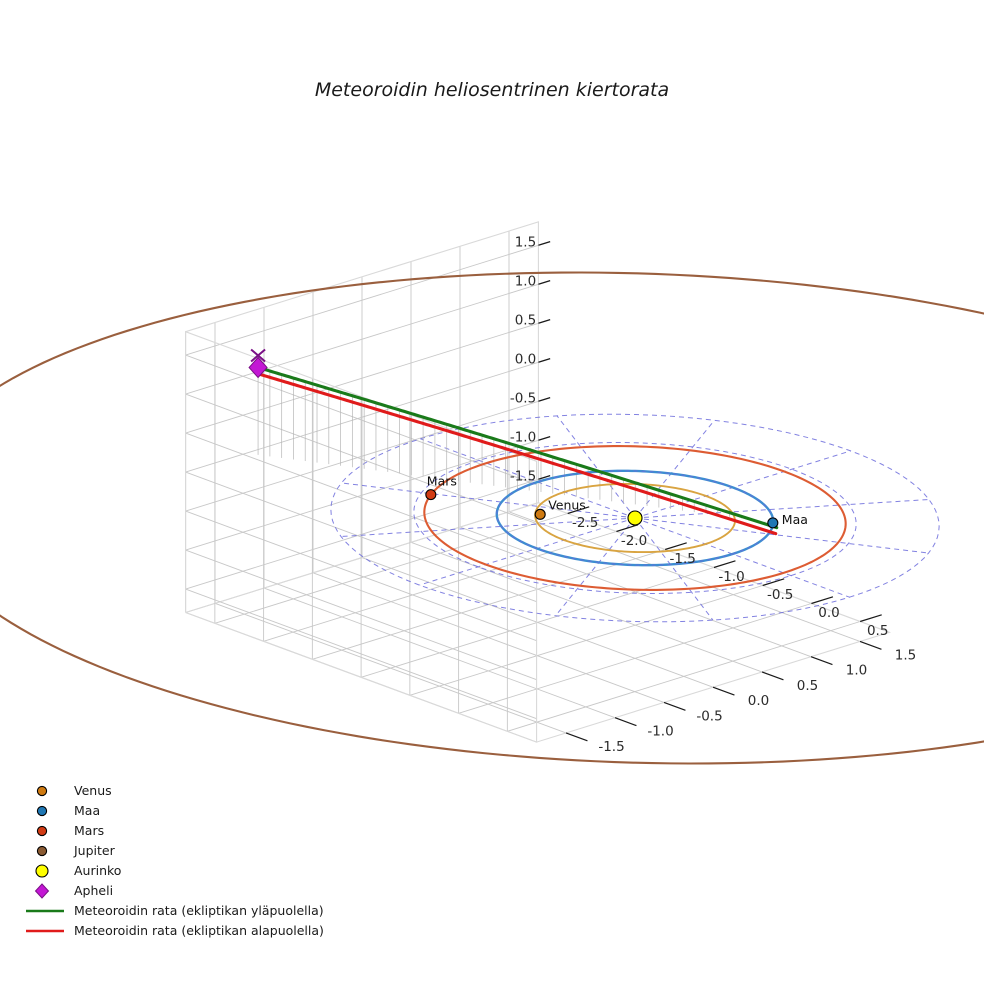  I want to click on meteoroid-trajectory, so click(517, 450).